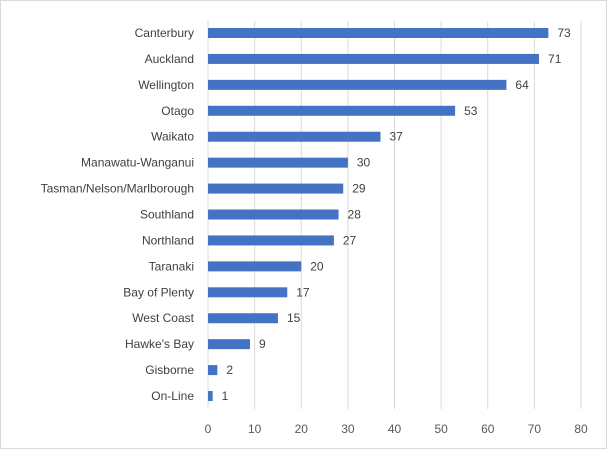  What do you see at coordinates (535, 429) in the screenshot?
I see `x-tick-label: 70` at bounding box center [535, 429].